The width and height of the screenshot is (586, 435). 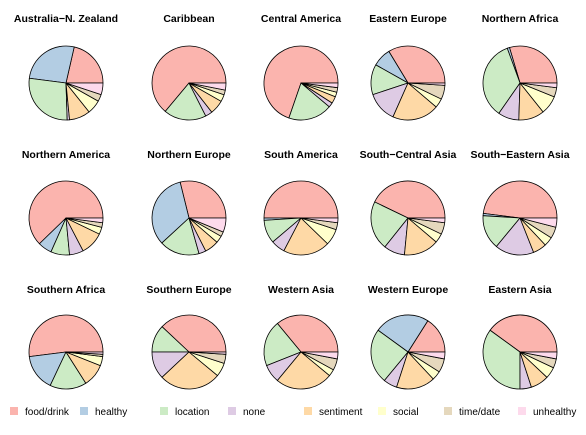 What do you see at coordinates (47, 412) in the screenshot?
I see `legend-label-food-drink: food/drink` at bounding box center [47, 412].